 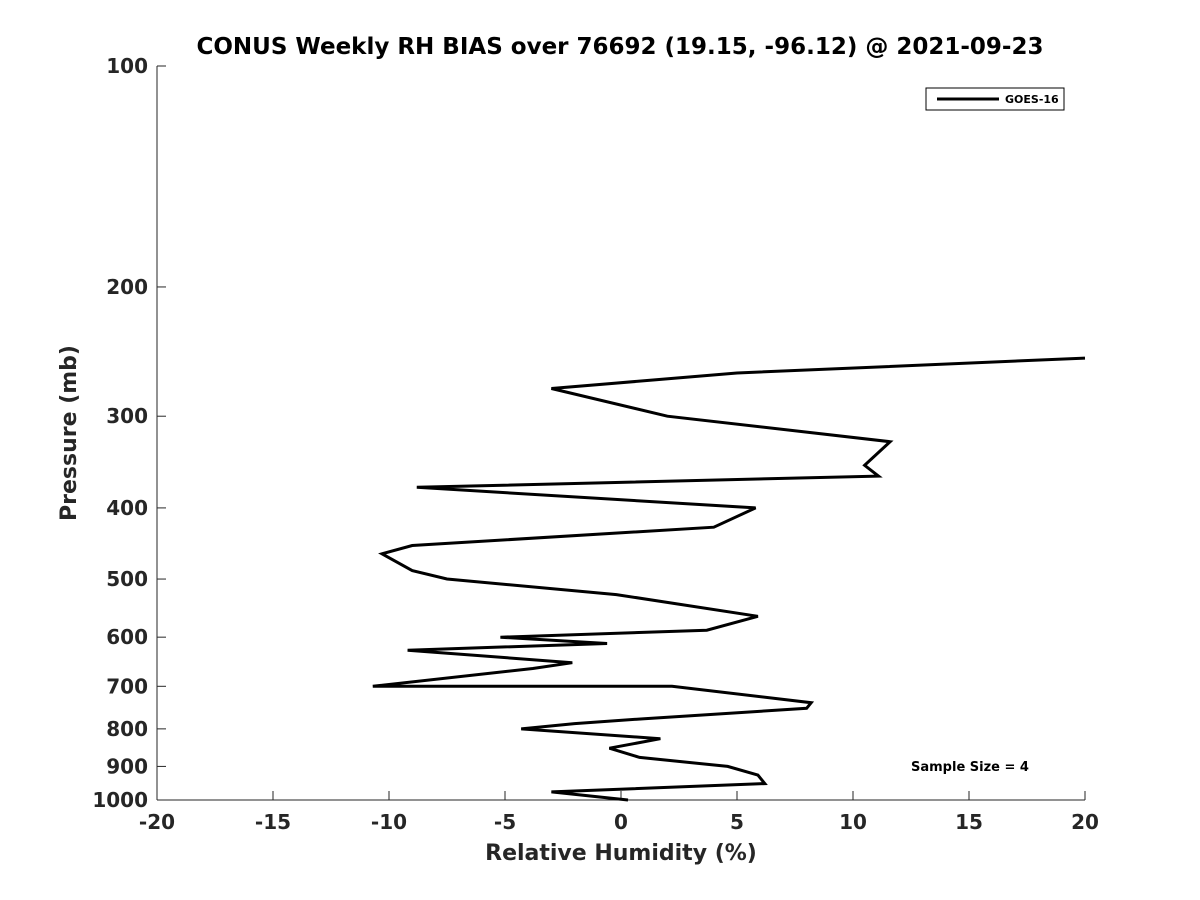 I want to click on y-axis-ticks: 100 200 300 400 500 600 700 800 900 1000, so click(x=129, y=433).